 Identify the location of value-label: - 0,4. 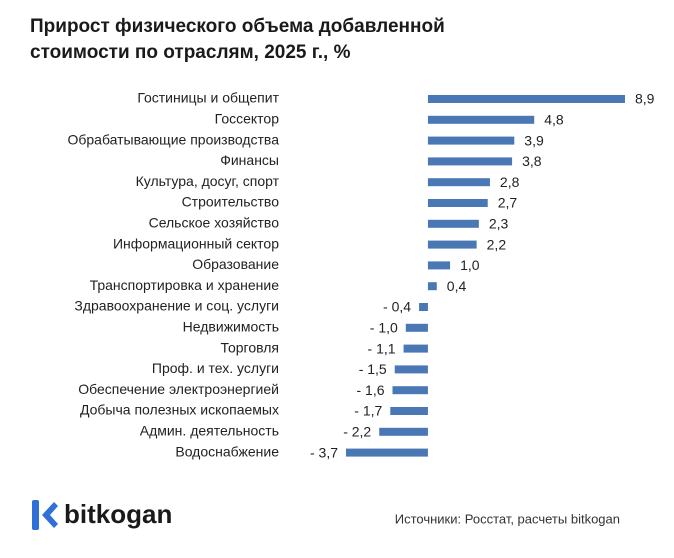
(397, 307).